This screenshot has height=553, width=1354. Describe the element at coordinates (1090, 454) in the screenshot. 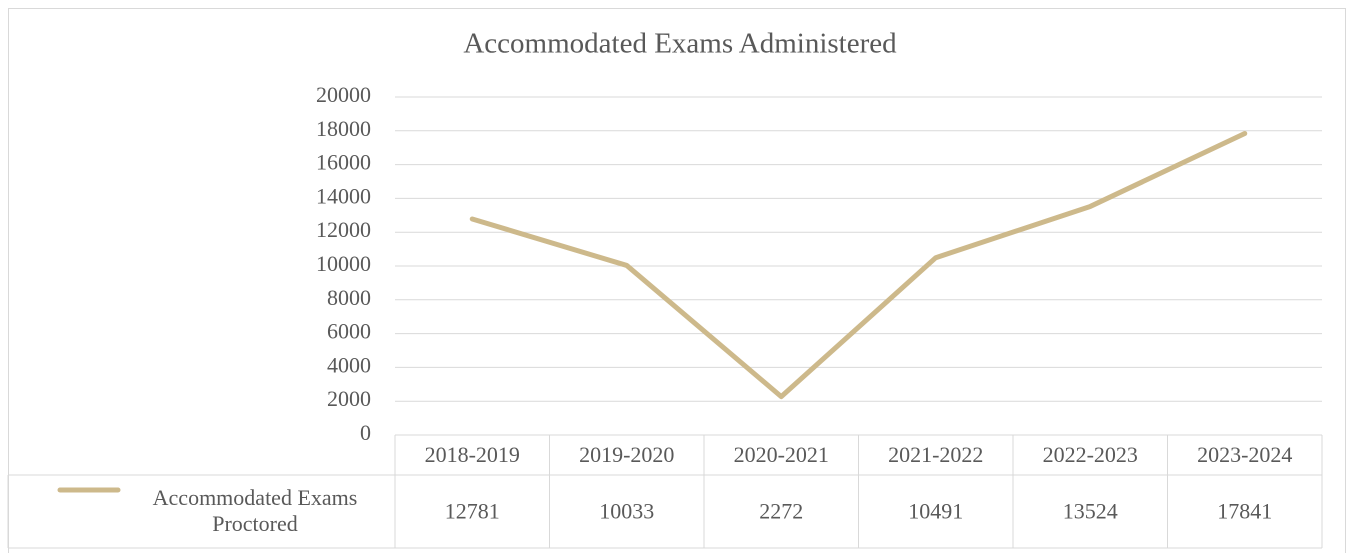

I see `x-tick-label: 2022-2023` at that location.